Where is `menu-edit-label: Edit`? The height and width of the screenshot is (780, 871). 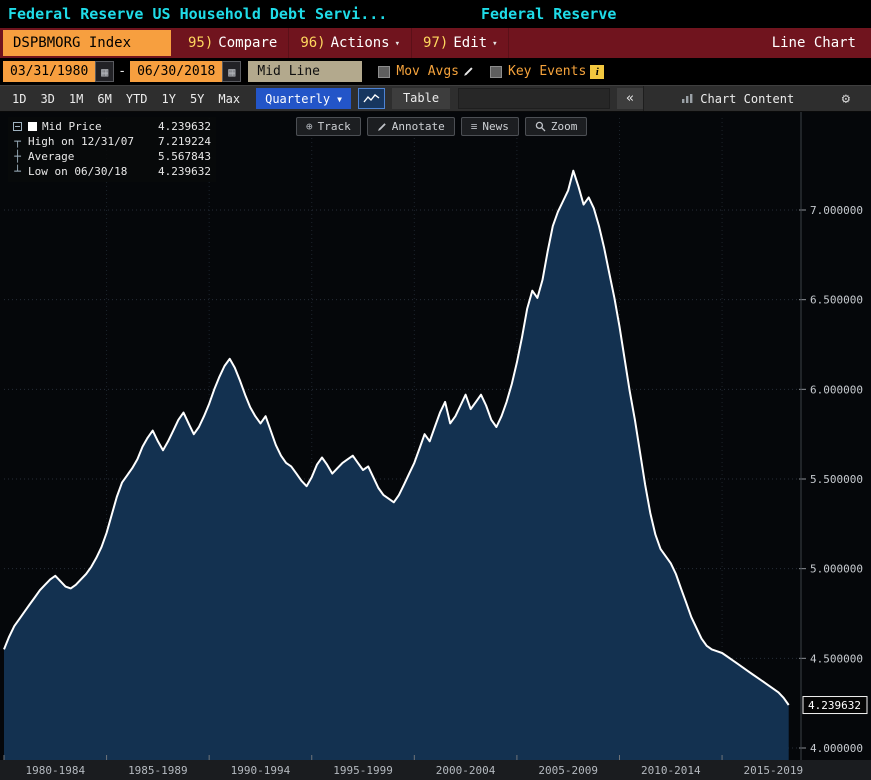
menu-edit-label: Edit is located at coordinates (470, 43).